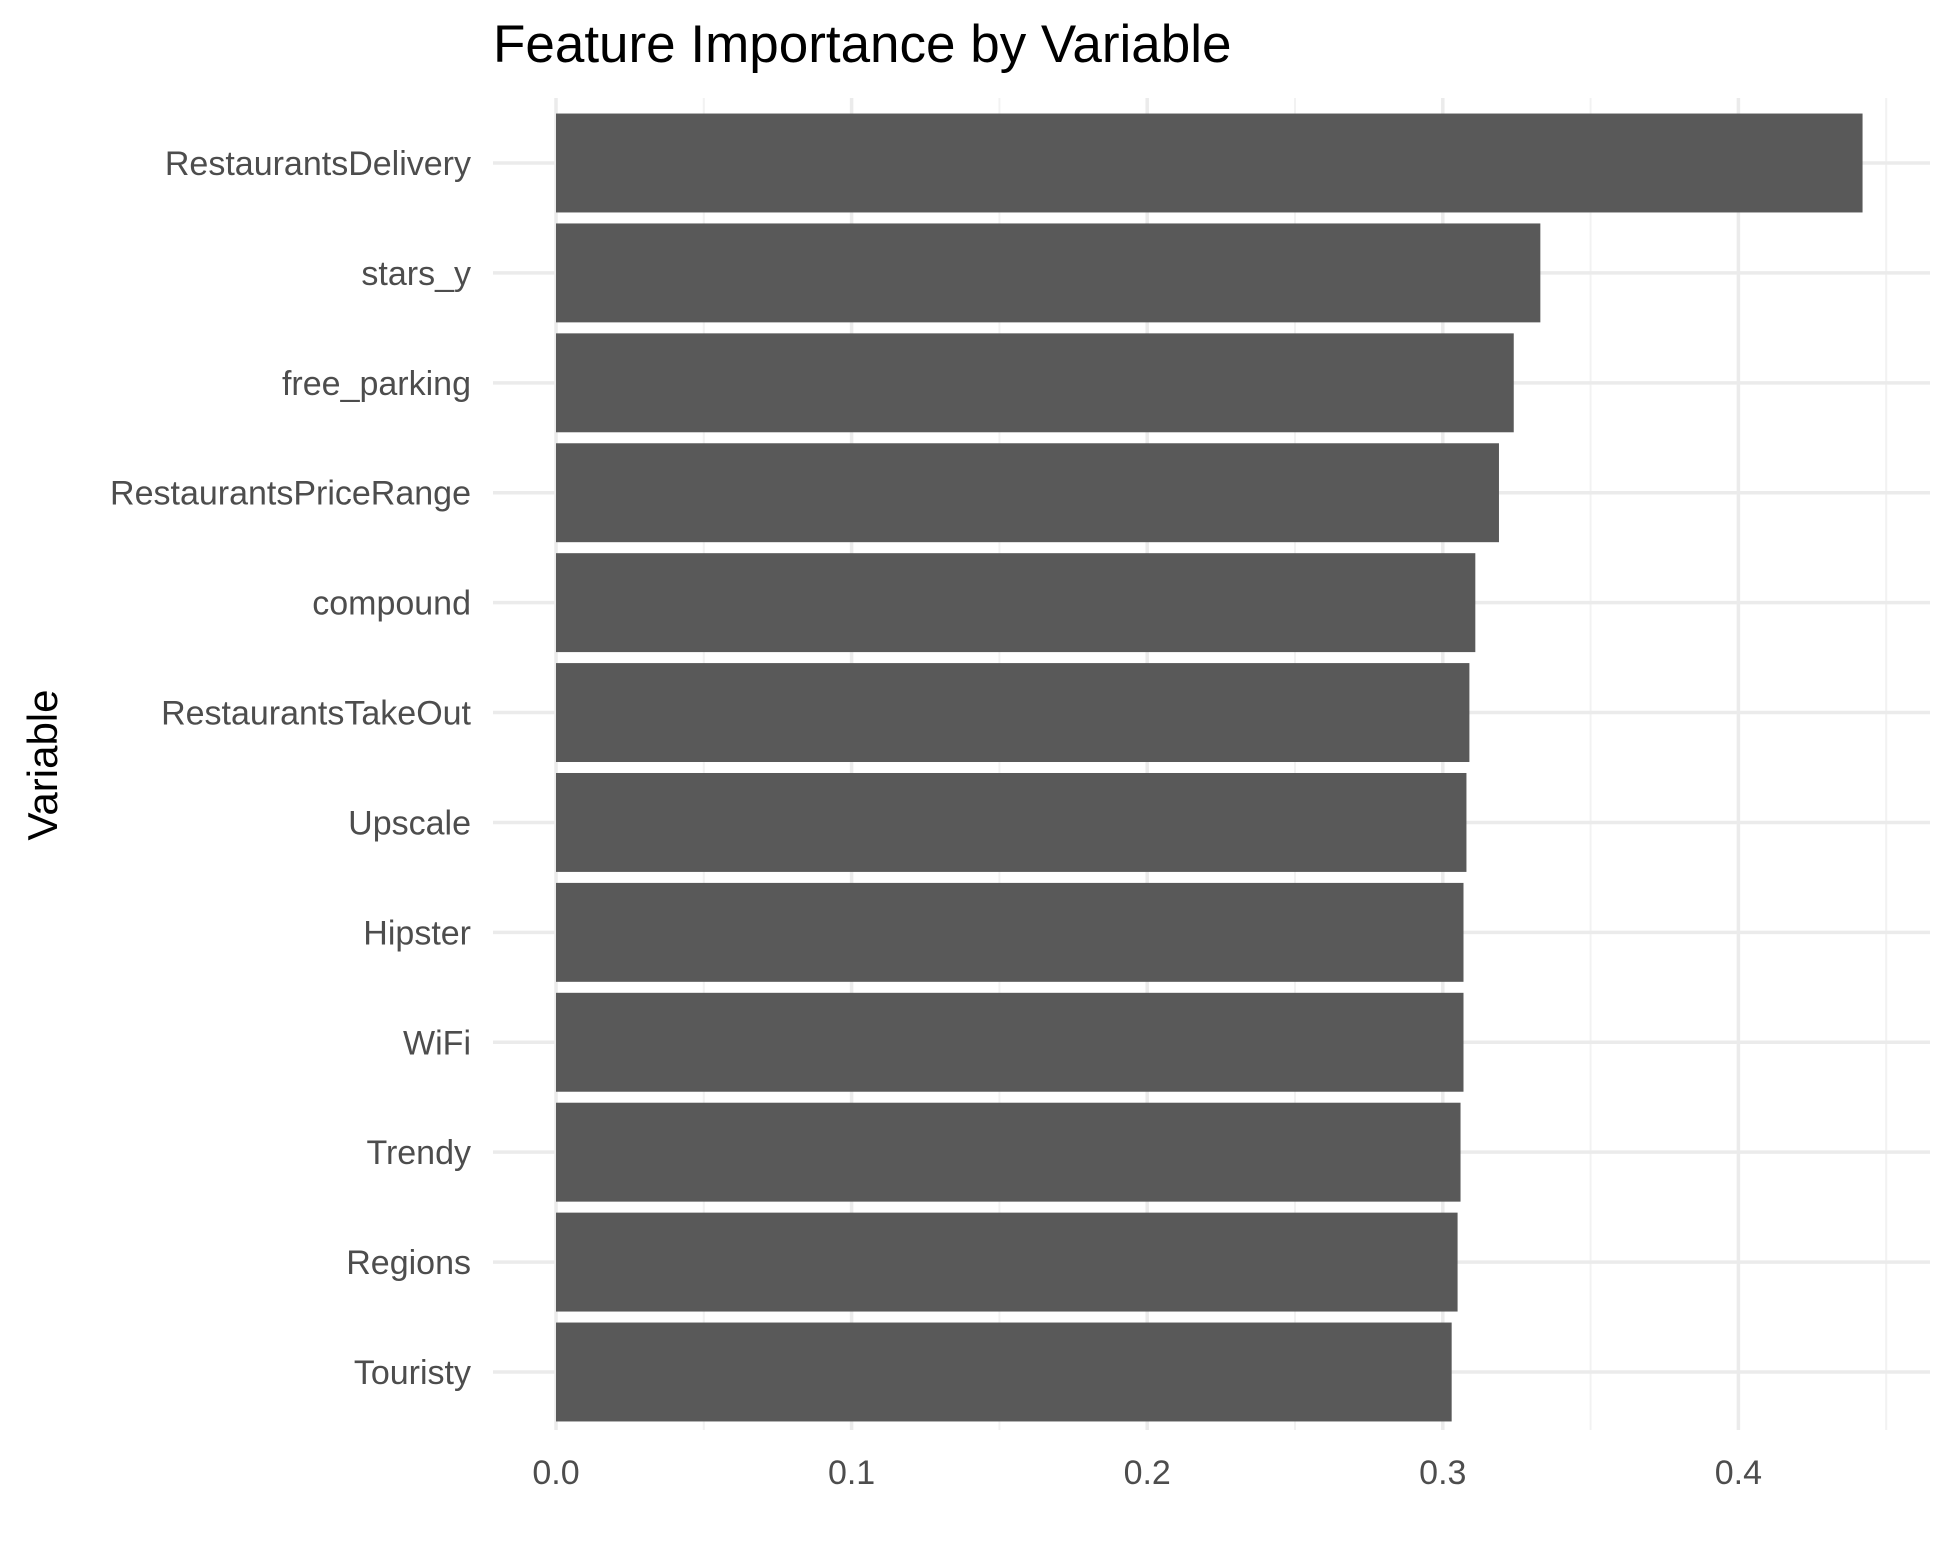 This screenshot has width=1934, height=1553. What do you see at coordinates (437, 1043) in the screenshot?
I see `y-tick-label: WiFi` at bounding box center [437, 1043].